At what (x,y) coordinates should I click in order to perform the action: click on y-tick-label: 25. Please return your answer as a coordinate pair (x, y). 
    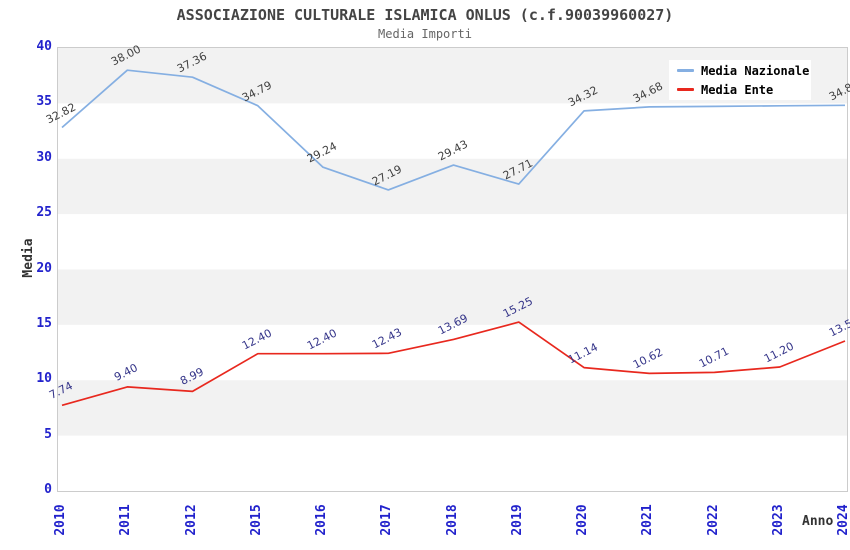
    Looking at the image, I should click on (44, 213).